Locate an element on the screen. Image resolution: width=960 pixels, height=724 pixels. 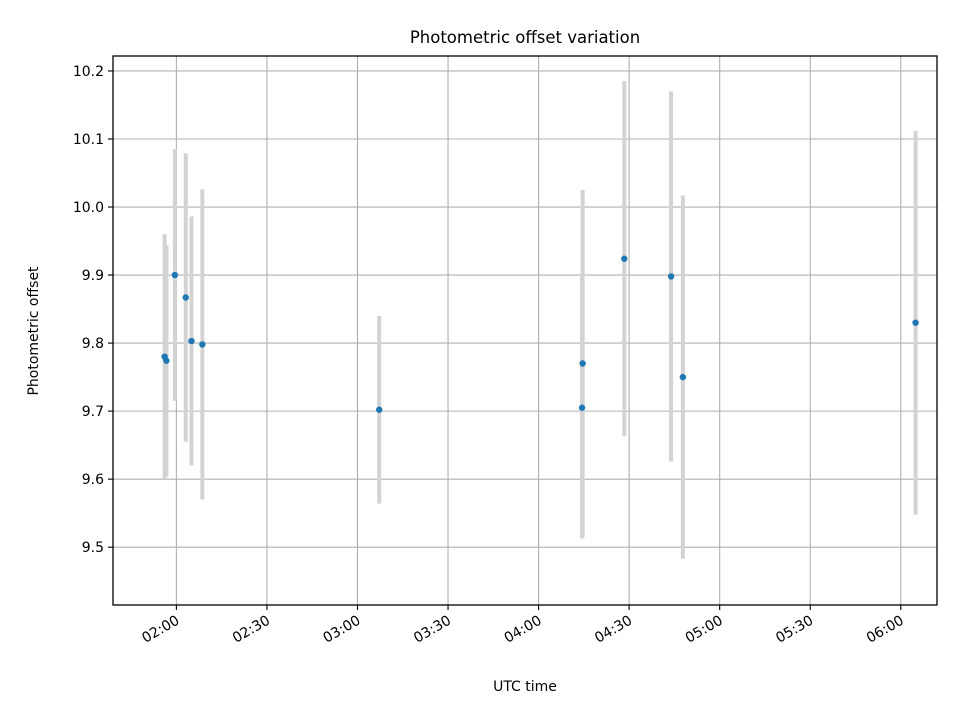
y-tick-label: 9.7 is located at coordinates (93, 412).